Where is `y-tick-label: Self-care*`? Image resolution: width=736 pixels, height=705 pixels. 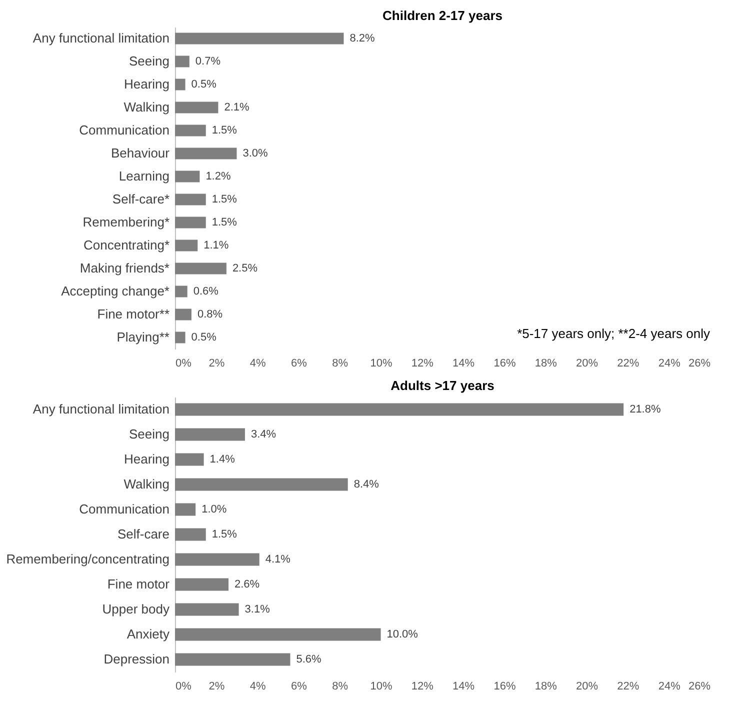 y-tick-label: Self-care* is located at coordinates (141, 199).